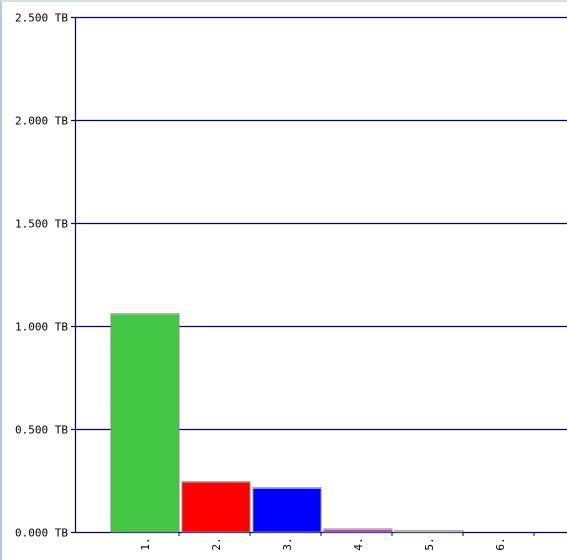 Image resolution: width=567 pixels, height=560 pixels. What do you see at coordinates (429, 543) in the screenshot?
I see `x-tick-label-5: 5.` at bounding box center [429, 543].